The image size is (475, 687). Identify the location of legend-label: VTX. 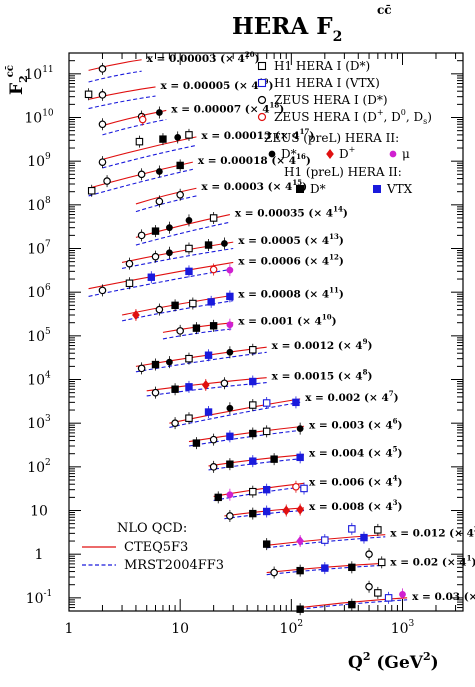
(399, 189).